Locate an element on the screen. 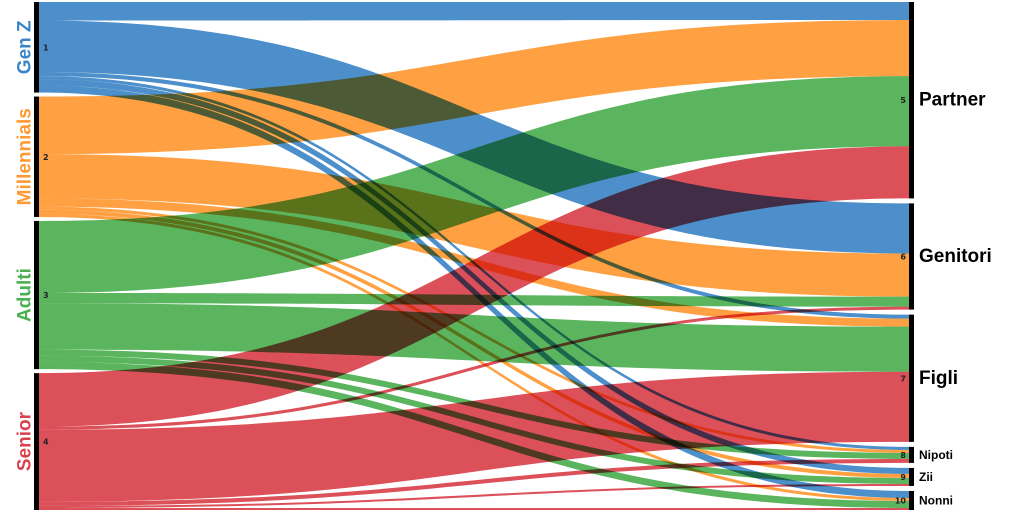 This screenshot has width=1024, height=522. flow-senior-to-zii is located at coordinates (474, 495).